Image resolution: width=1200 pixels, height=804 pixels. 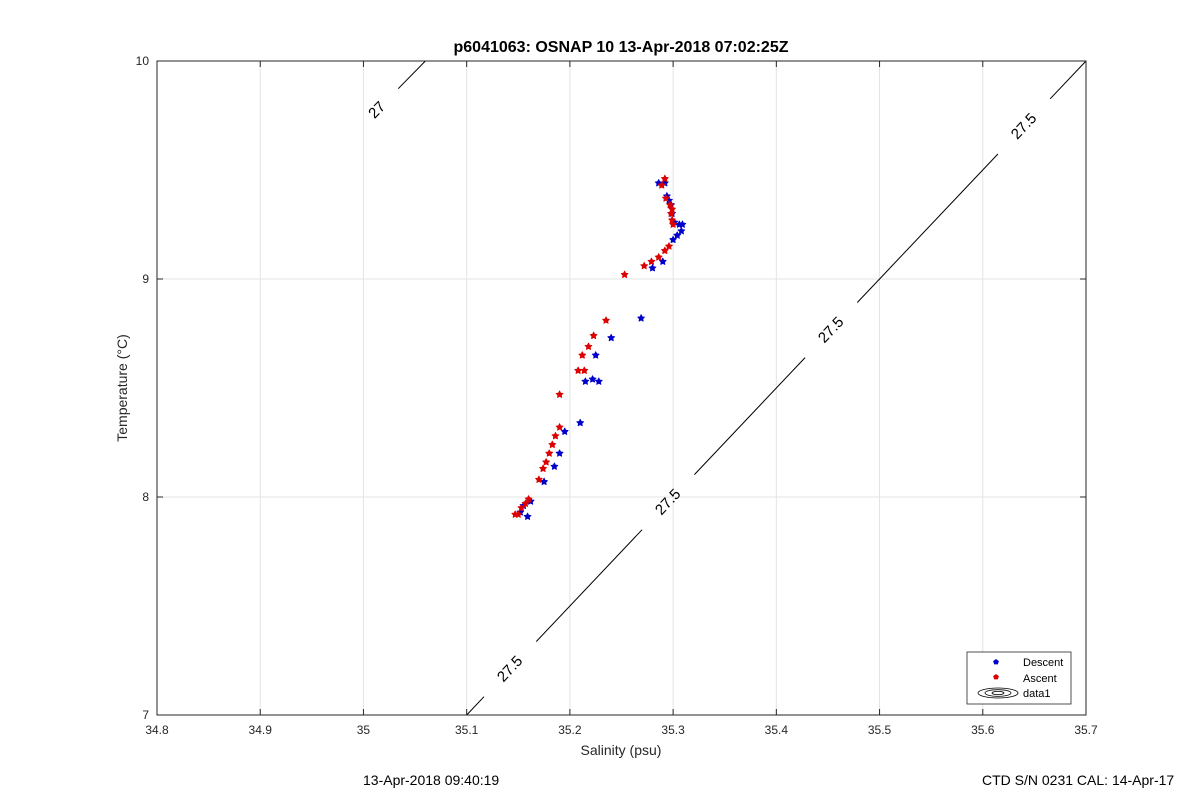 I want to click on footer-ctd-info: CTD S/N 0231 CAL: 14-Apr-17, so click(x=1078, y=780).